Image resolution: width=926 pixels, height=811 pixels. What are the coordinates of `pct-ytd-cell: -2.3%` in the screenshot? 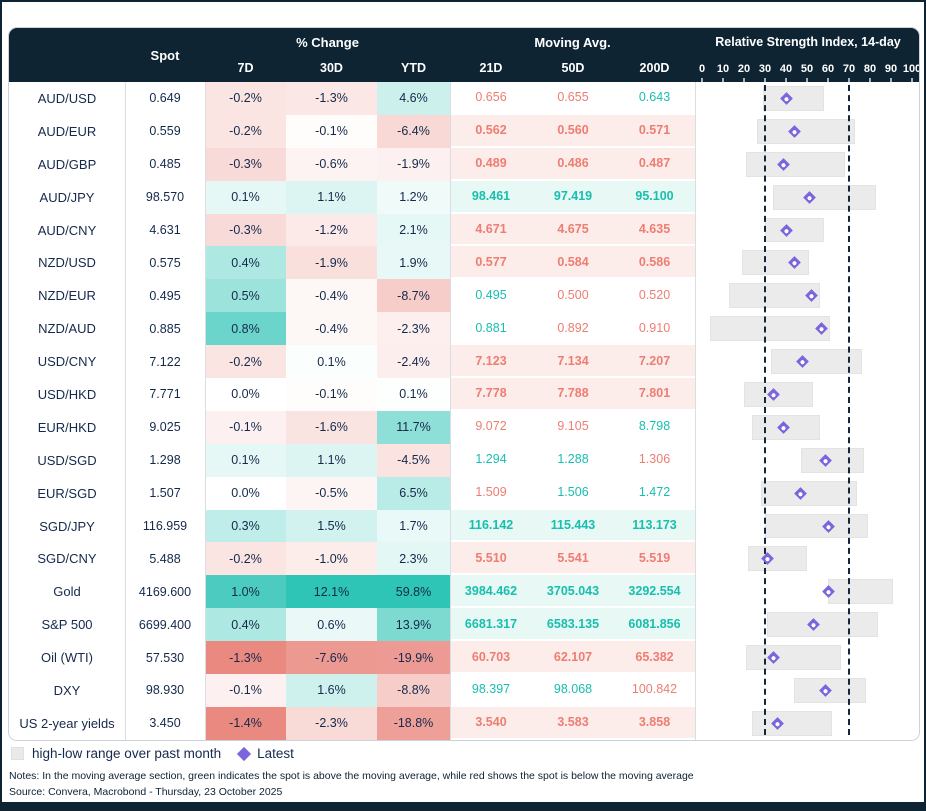 It's located at (413, 329).